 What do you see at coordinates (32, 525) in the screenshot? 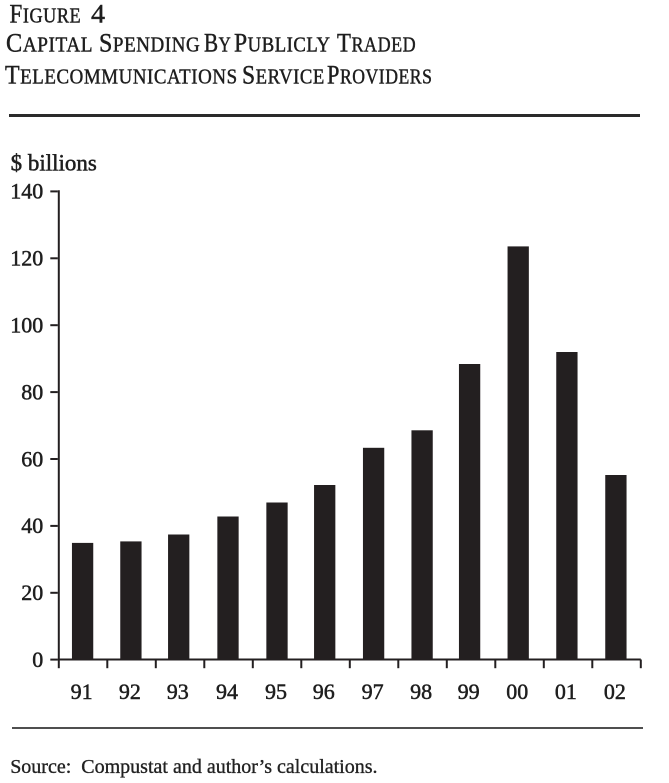
I see `svg-text: 40` at bounding box center [32, 525].